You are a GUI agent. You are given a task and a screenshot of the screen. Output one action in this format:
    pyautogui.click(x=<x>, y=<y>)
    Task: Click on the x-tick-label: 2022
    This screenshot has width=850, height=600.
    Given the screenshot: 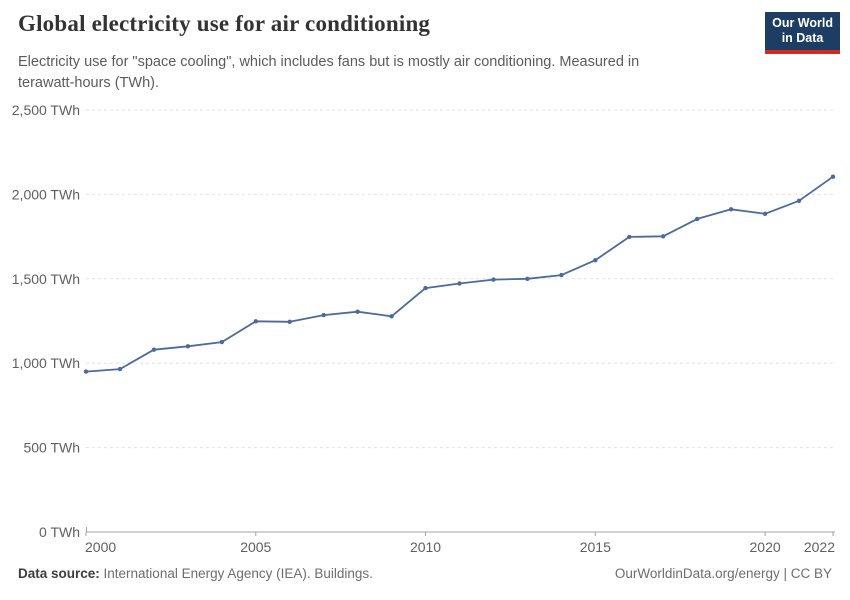 What is the action you would take?
    pyautogui.click(x=819, y=547)
    